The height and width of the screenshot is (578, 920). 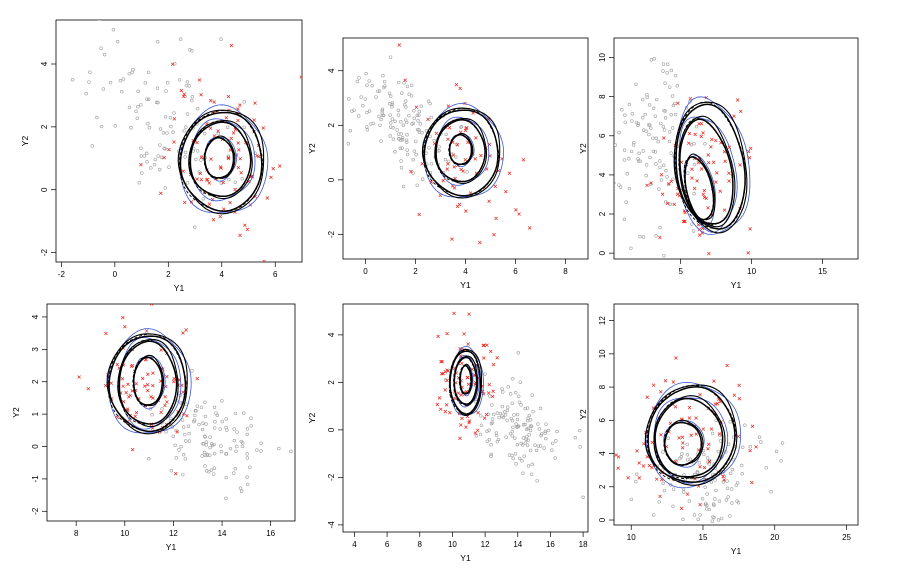 I want to click on contour-dashed, so click(x=147, y=383).